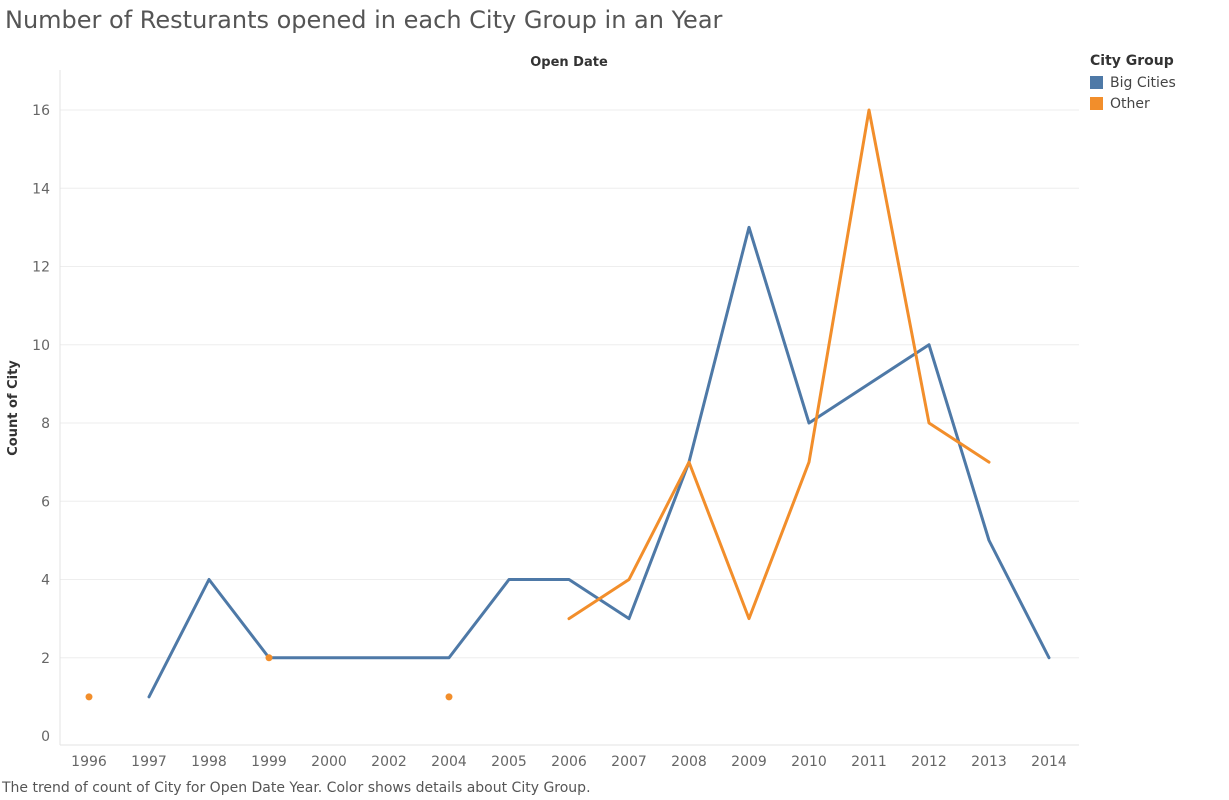  Describe the element at coordinates (45, 659) in the screenshot. I see `y-tick-label: 2` at that location.